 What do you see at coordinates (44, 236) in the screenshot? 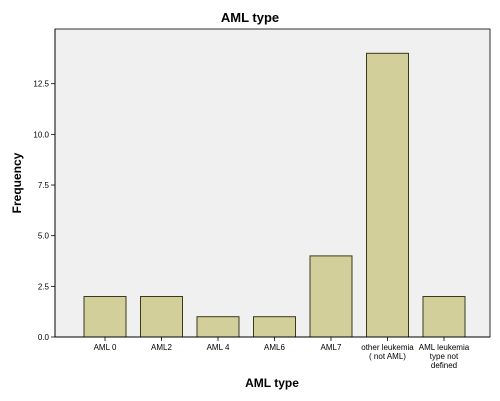
I see `y-tick-label: 5.0` at bounding box center [44, 236].